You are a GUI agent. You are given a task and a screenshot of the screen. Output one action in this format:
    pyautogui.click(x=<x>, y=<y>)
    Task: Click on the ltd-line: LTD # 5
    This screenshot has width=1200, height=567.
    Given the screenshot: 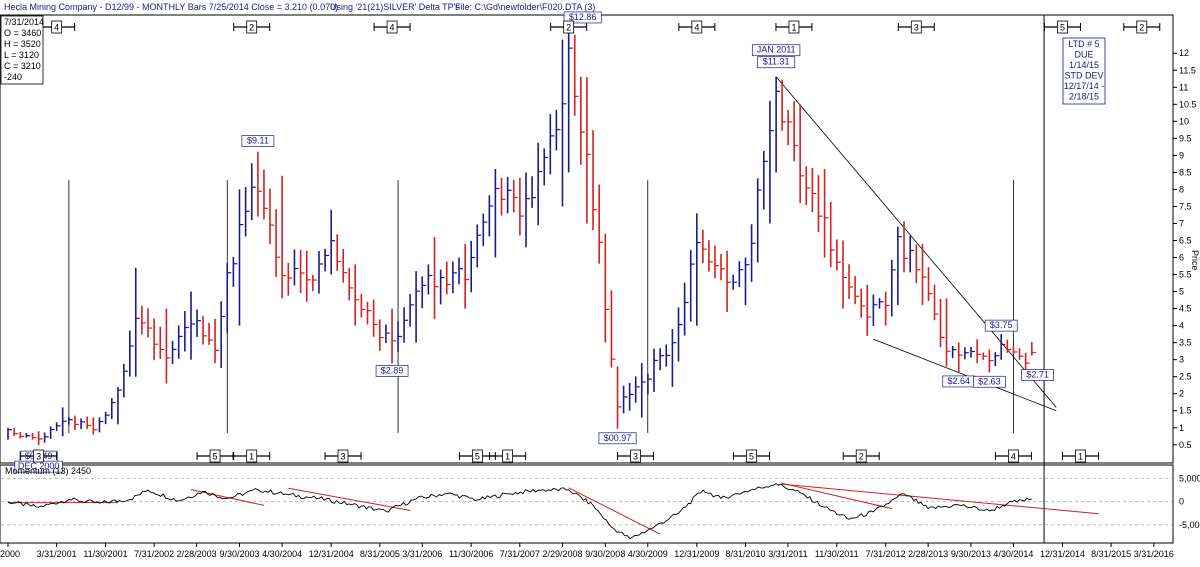 What is the action you would take?
    pyautogui.click(x=1083, y=44)
    